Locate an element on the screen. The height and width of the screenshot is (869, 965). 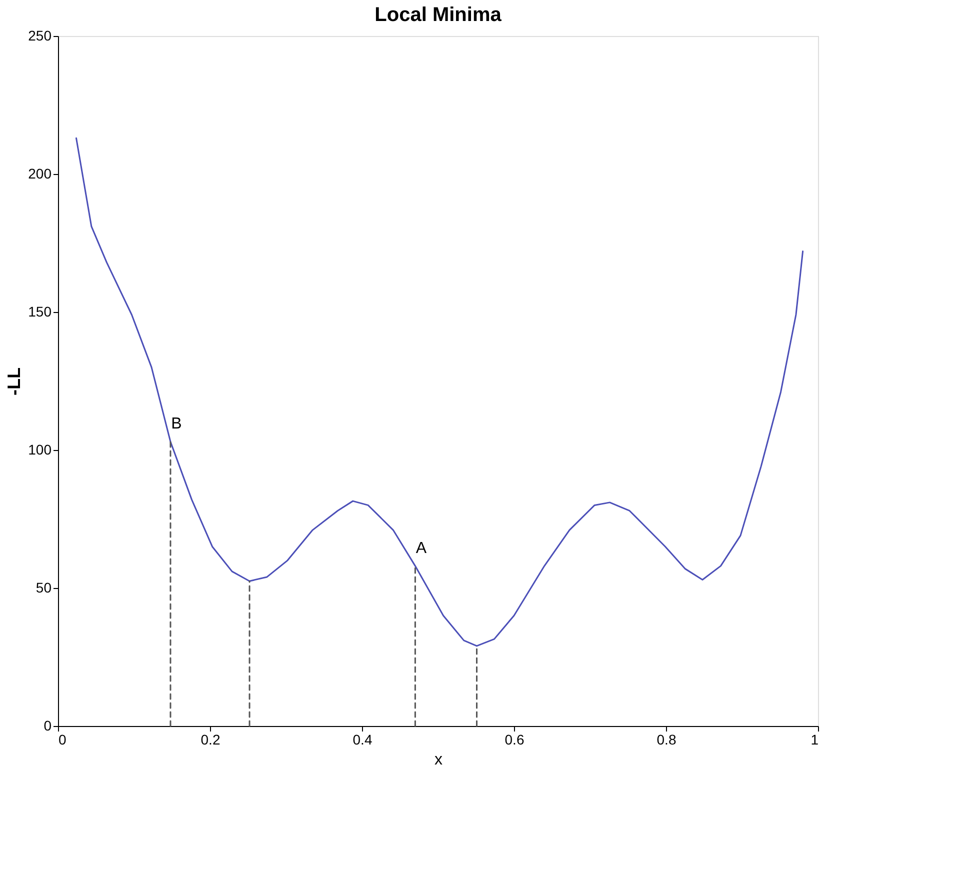
x-tick-label: 0.2 is located at coordinates (210, 740).